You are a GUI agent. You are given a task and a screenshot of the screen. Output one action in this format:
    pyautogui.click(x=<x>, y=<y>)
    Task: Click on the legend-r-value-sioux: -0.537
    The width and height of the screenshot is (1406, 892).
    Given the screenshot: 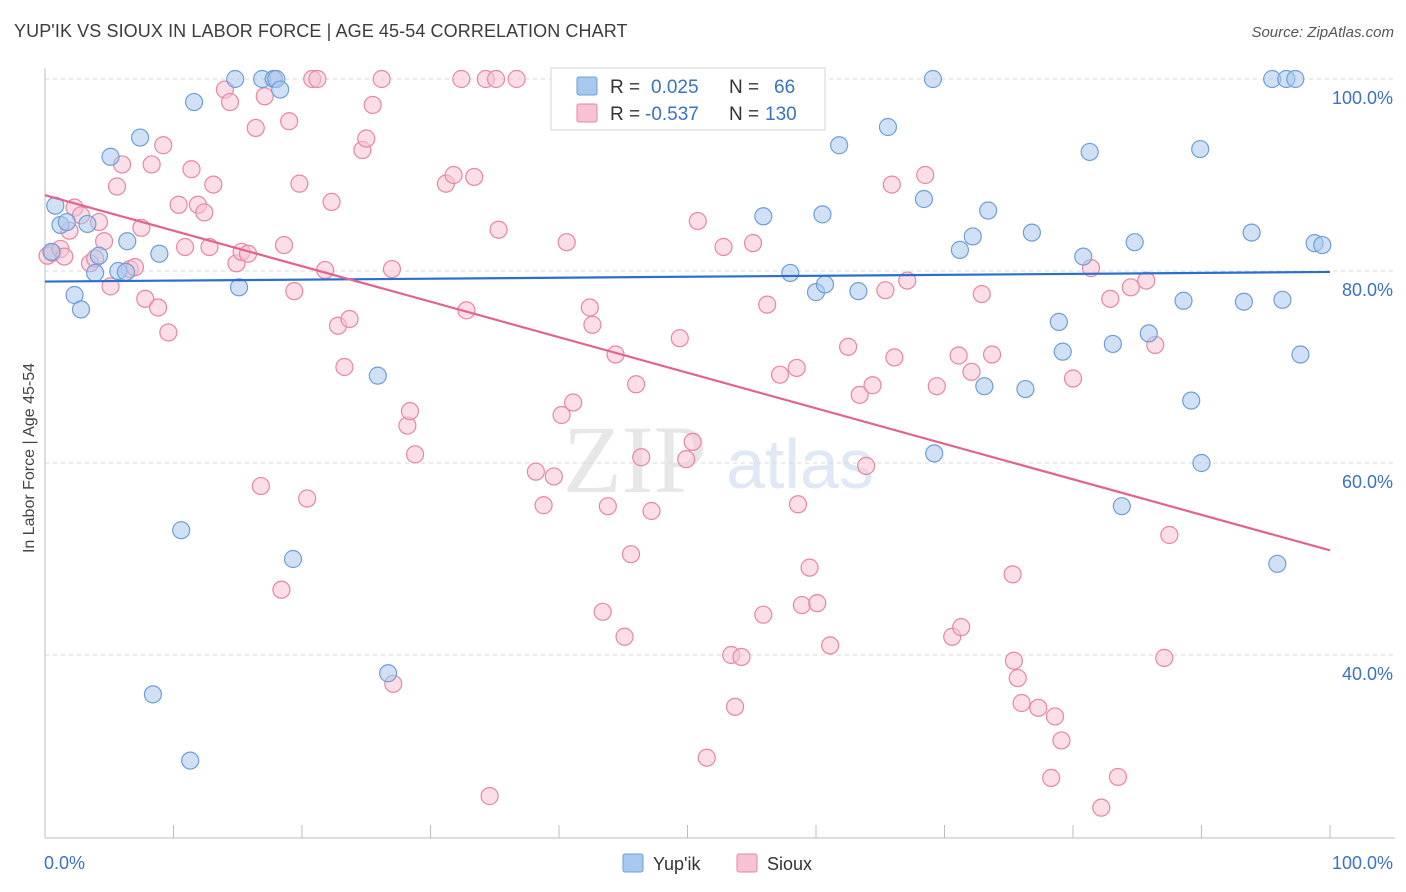 What is the action you would take?
    pyautogui.click(x=672, y=114)
    